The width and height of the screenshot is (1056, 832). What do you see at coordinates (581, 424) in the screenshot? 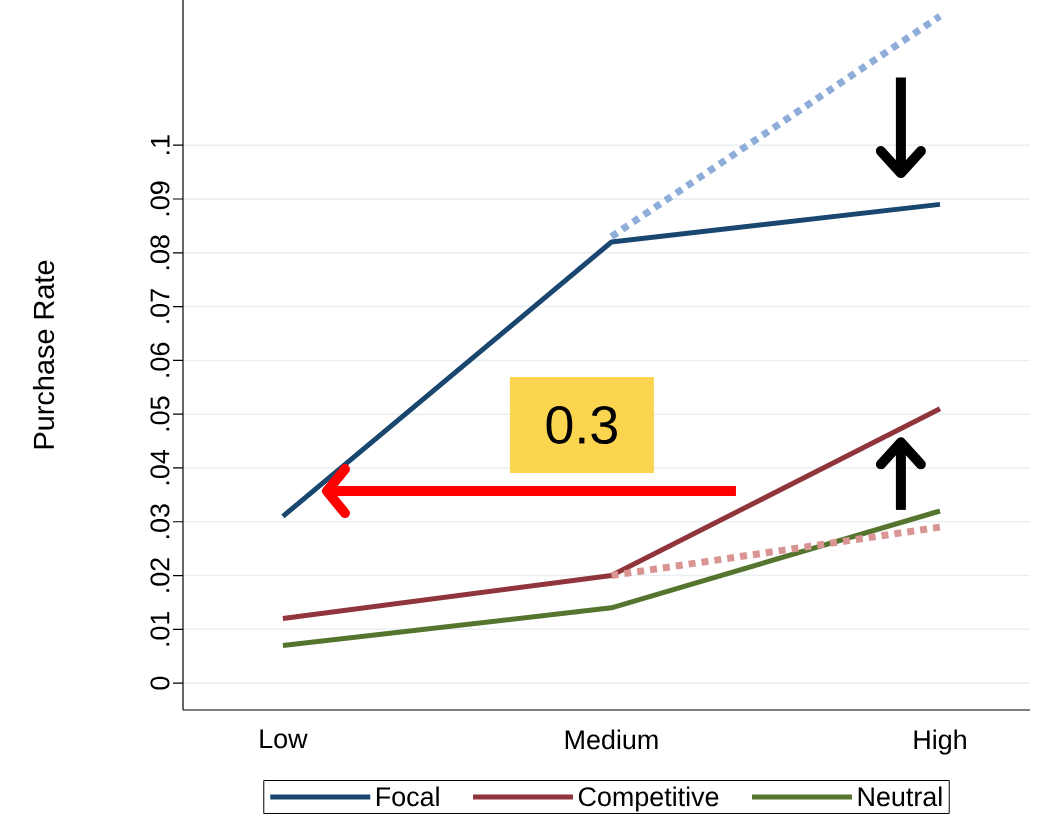
I see `annotation: 0.3` at bounding box center [581, 424].